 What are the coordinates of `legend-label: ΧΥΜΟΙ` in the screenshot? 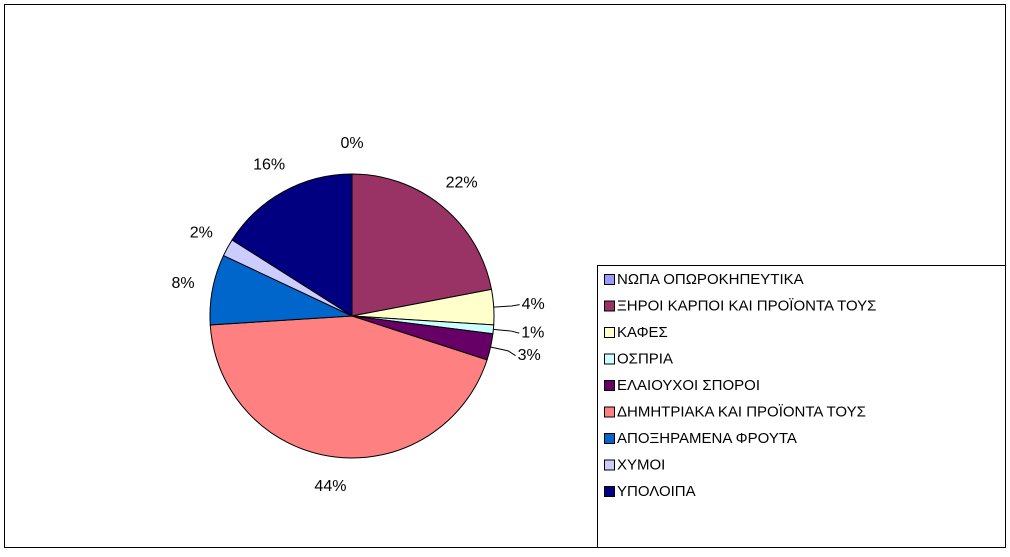 It's located at (641, 464).